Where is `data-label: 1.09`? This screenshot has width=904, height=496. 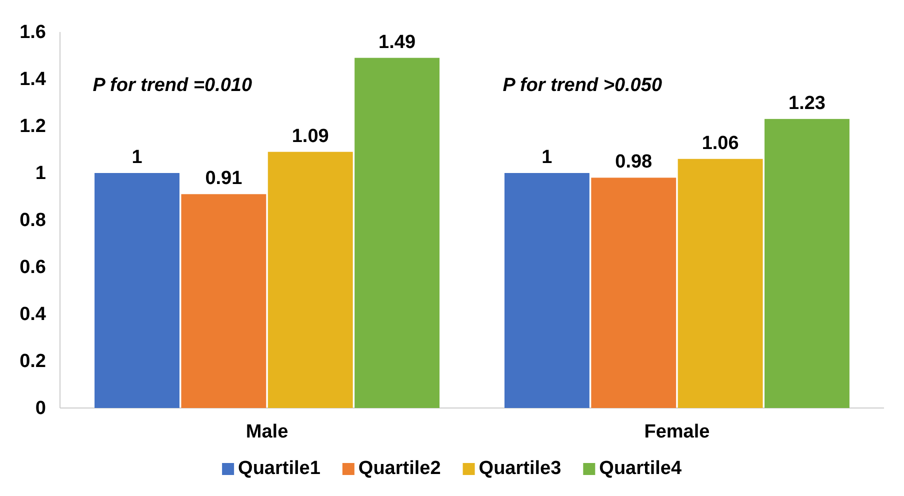 data-label: 1.09 is located at coordinates (310, 136).